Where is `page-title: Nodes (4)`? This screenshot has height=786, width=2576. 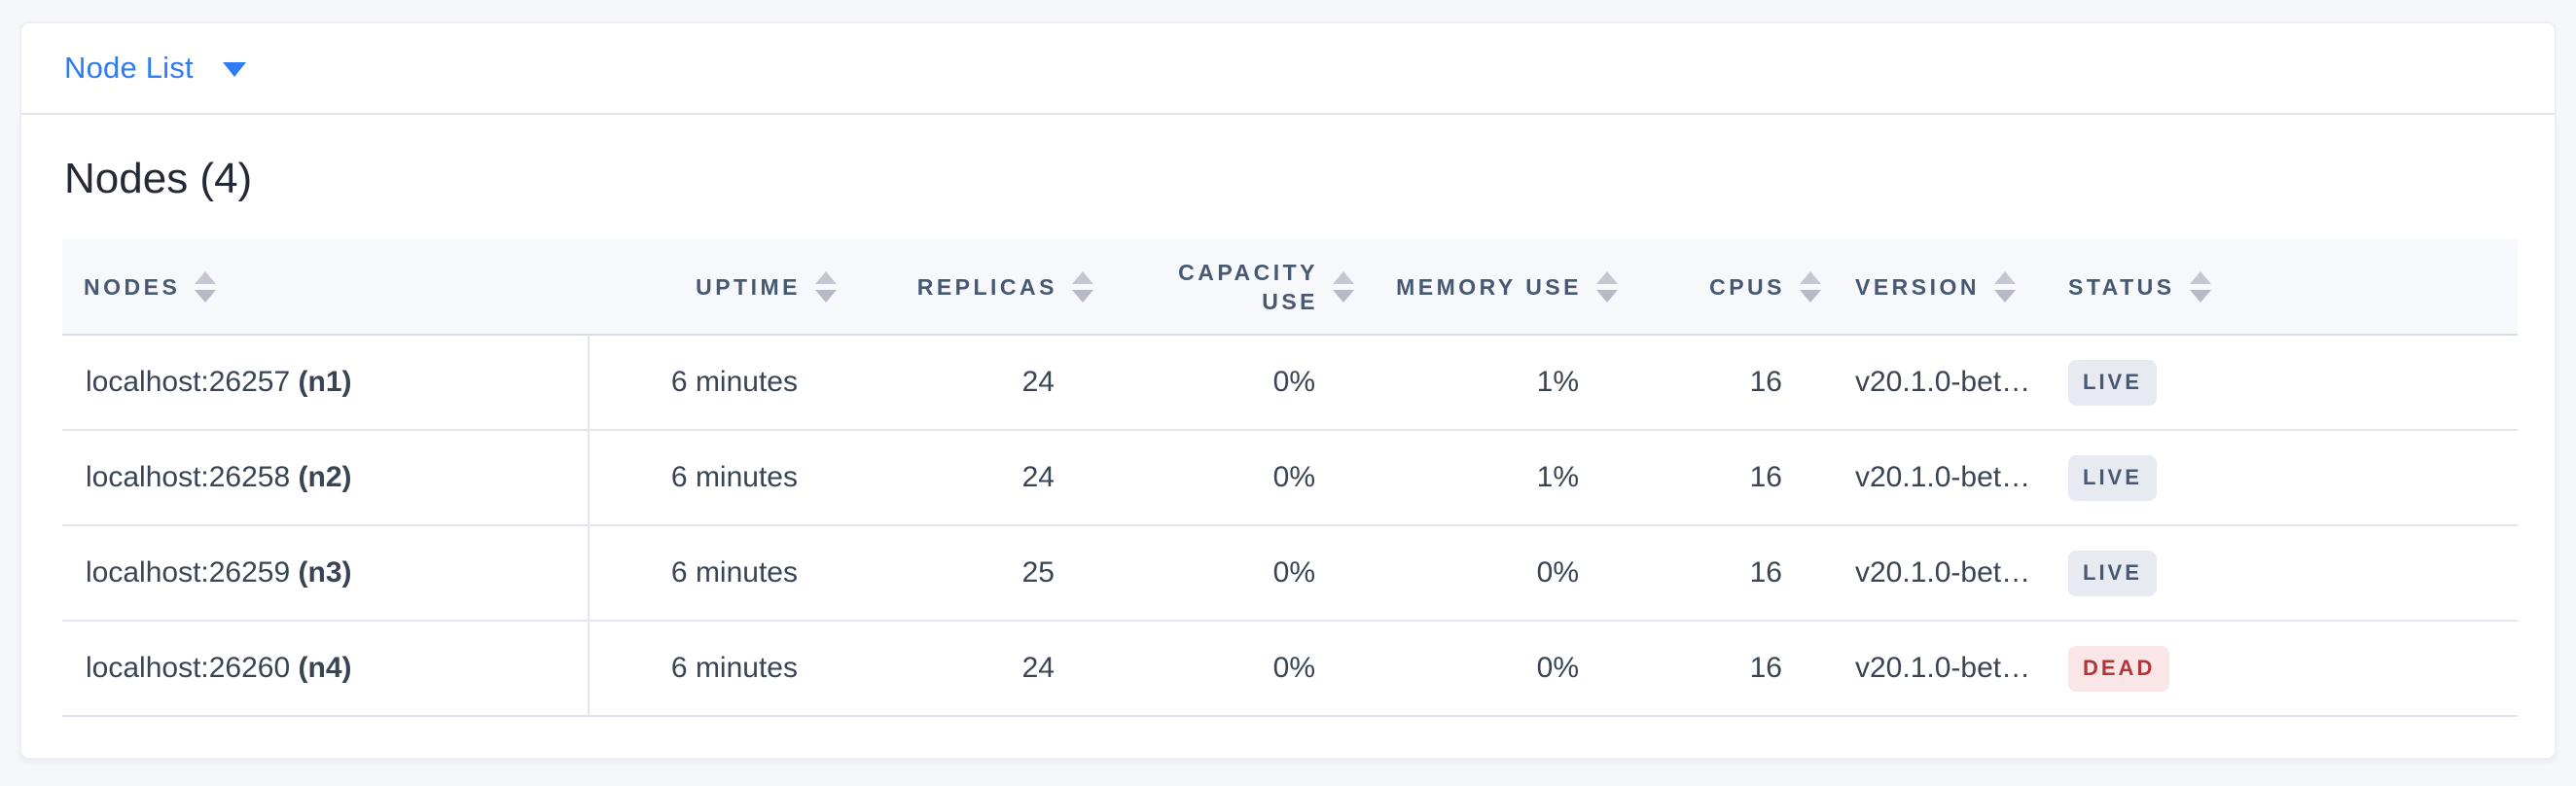
page-title: Nodes (4) is located at coordinates (158, 178).